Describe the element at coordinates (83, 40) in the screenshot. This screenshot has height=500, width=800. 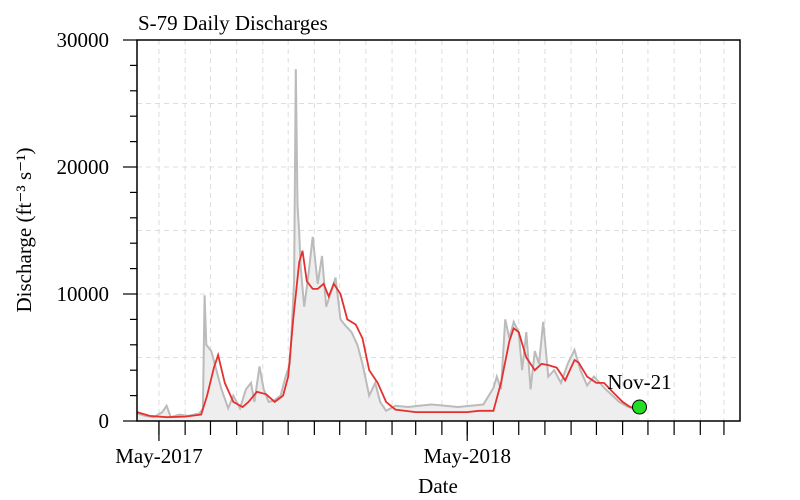
I see `y-tick-label: 30000` at that location.